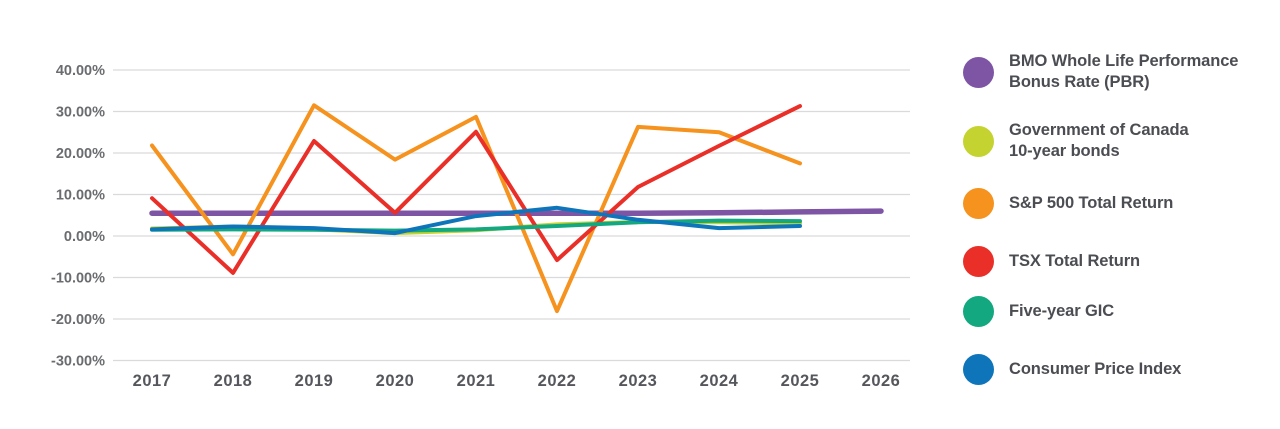 The image size is (1280, 429). Describe the element at coordinates (1099, 140) in the screenshot. I see `legend-label-goc-bonds: Government of Canada 10-year bonds` at that location.